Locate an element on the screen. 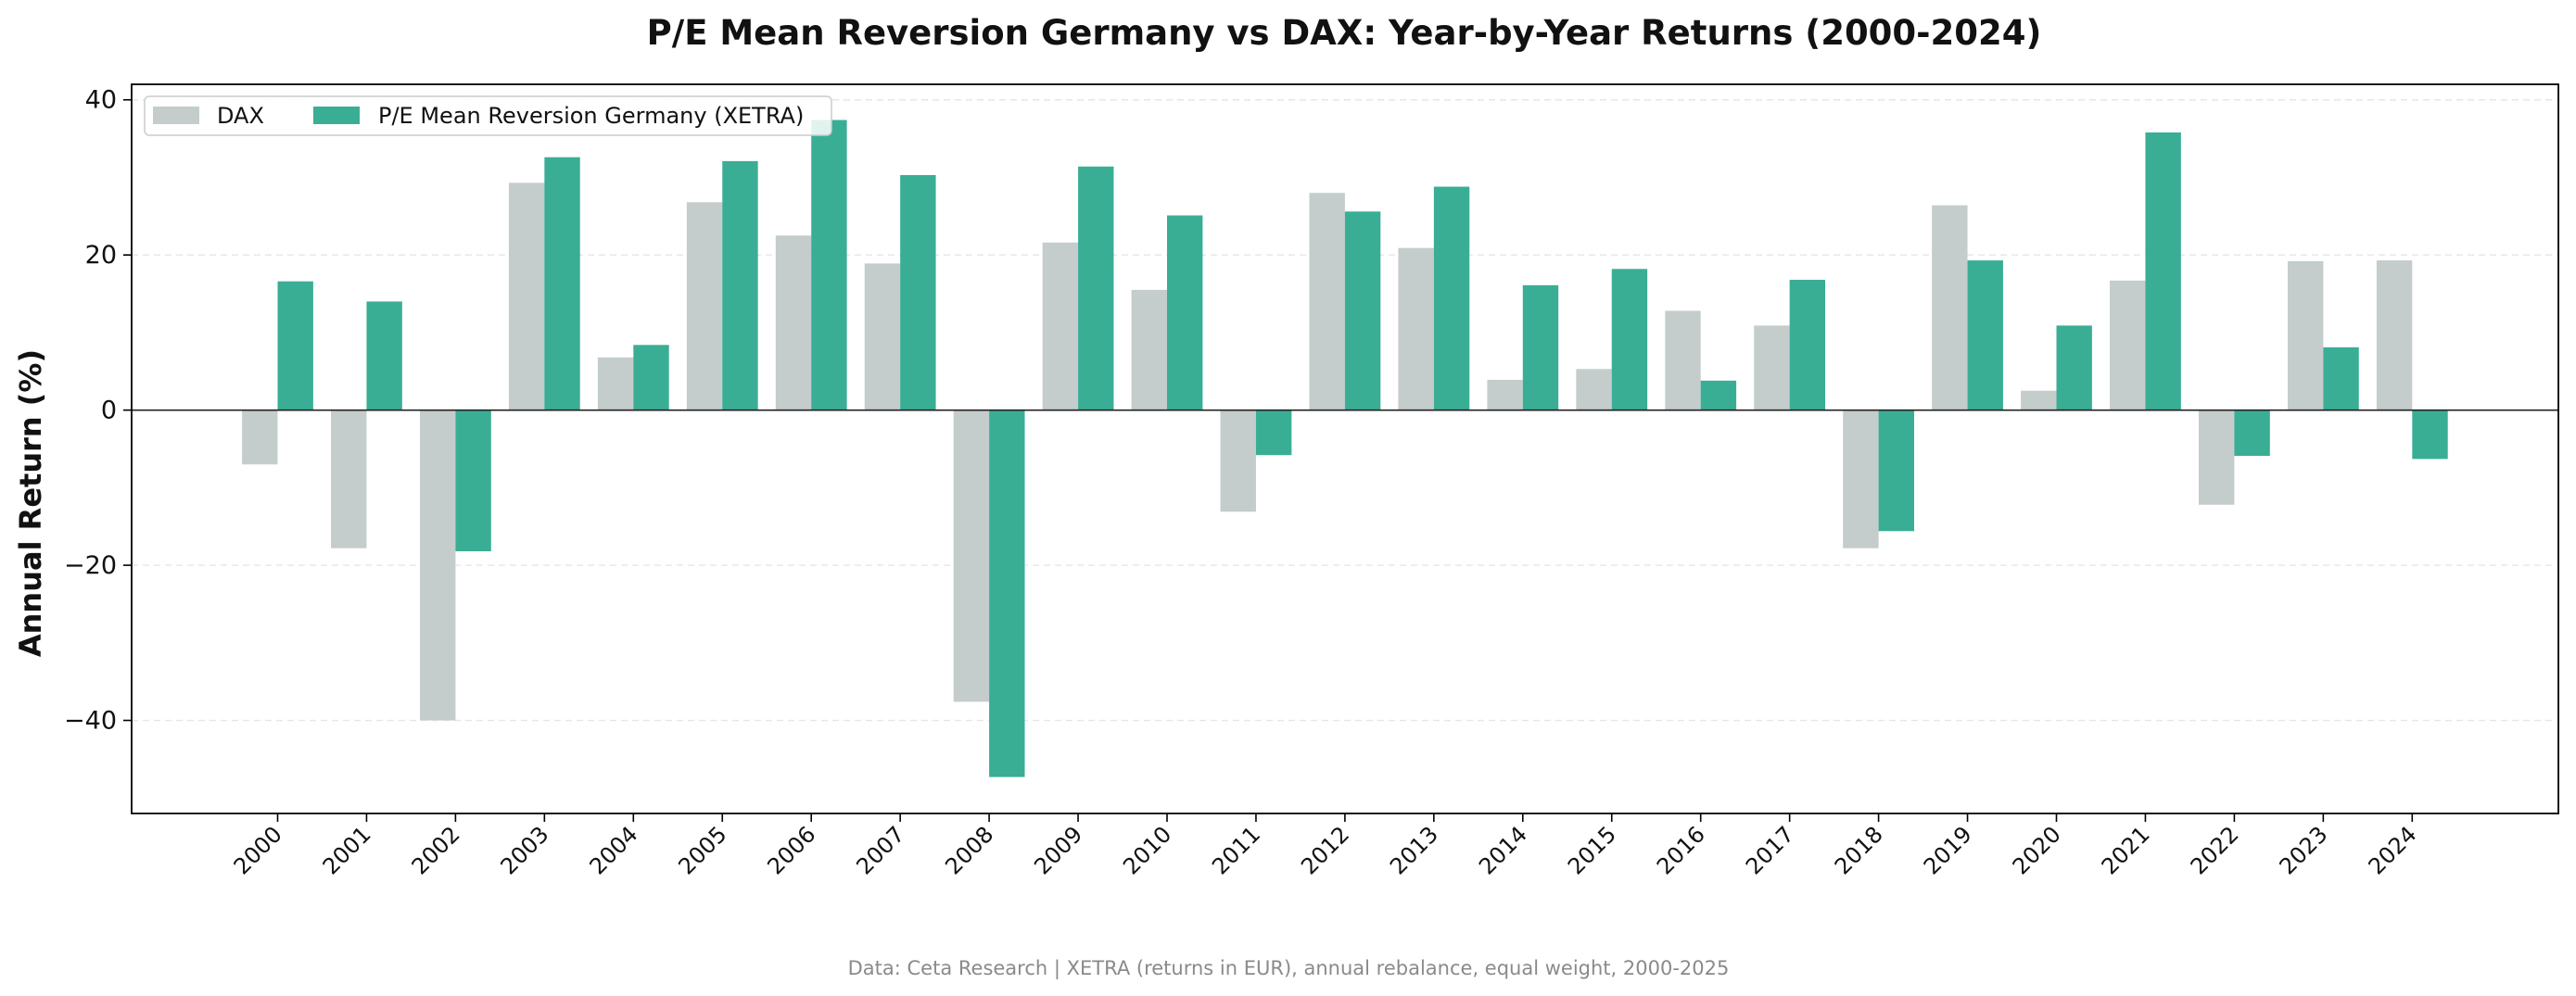 Image resolution: width=2576 pixels, height=996 pixels. bar-dax-2007 is located at coordinates (882, 336).